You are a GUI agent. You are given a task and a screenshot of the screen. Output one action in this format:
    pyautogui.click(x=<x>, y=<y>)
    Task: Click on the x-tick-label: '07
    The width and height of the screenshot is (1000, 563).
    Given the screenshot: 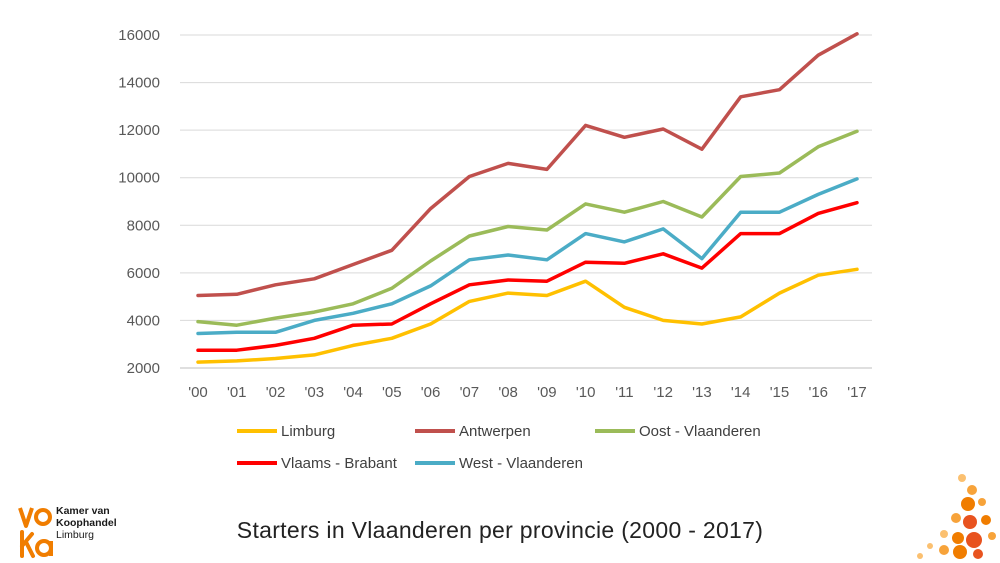 What is the action you would take?
    pyautogui.click(x=470, y=392)
    